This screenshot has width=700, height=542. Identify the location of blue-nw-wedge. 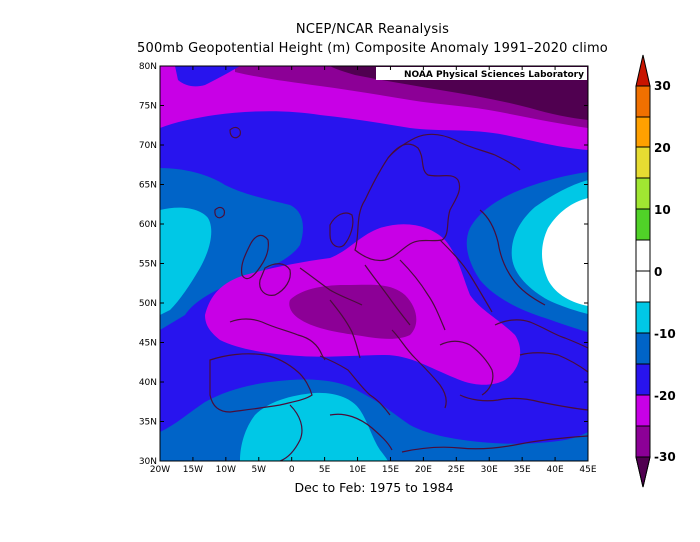
(207, 76).